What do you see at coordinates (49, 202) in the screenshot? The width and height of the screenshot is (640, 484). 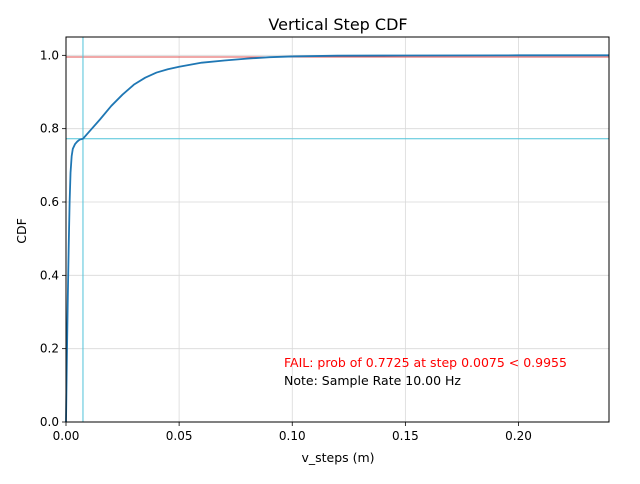 I see `y-tick-label: 0.6` at bounding box center [49, 202].